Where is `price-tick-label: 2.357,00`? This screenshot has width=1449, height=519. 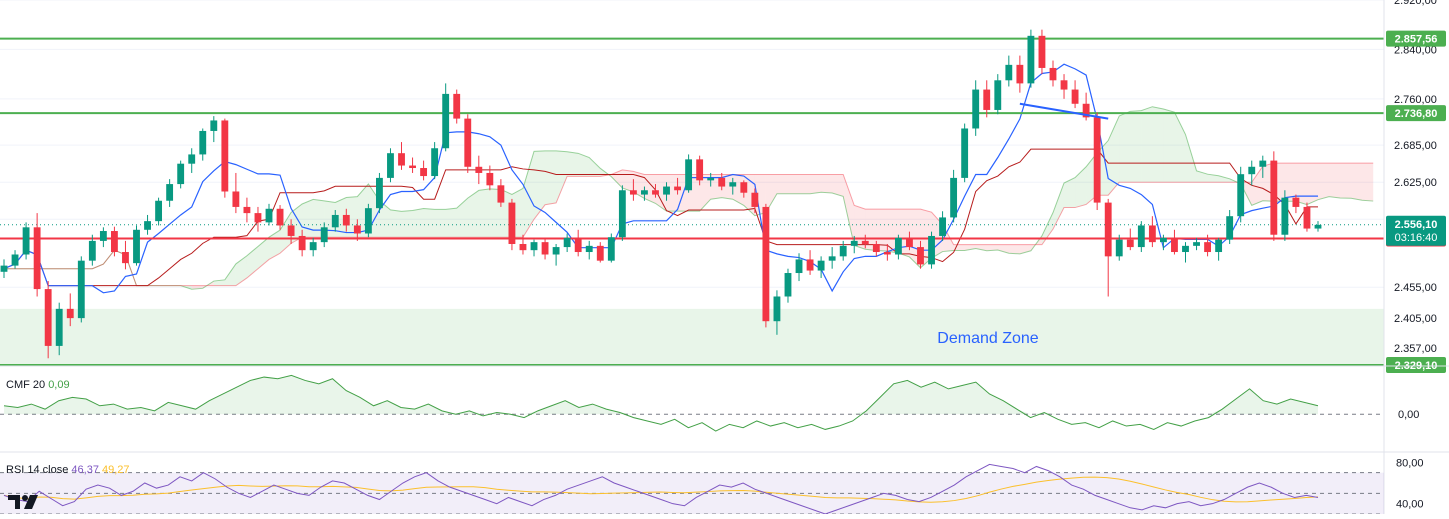 price-tick-label: 2.357,00 is located at coordinates (1415, 349).